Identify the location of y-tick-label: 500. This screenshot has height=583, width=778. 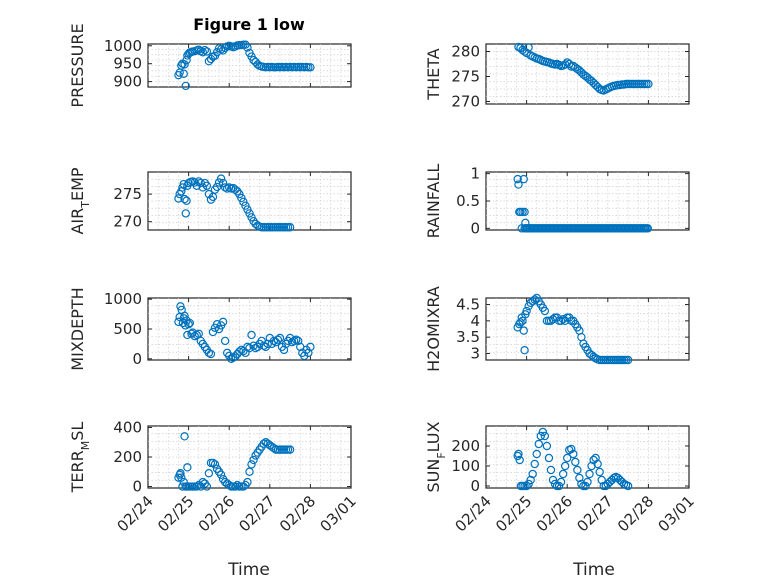
(127, 329).